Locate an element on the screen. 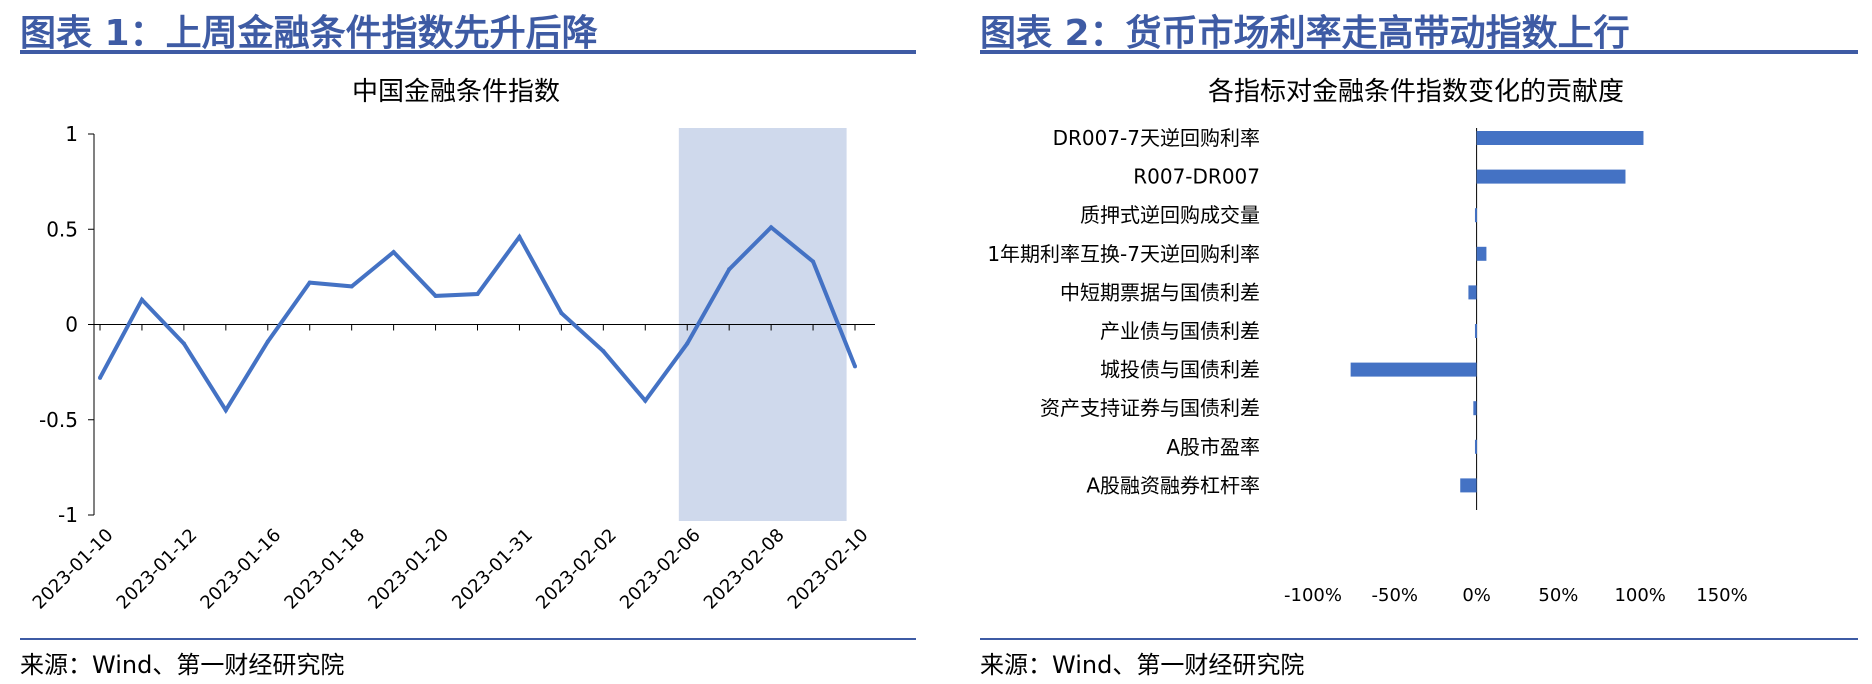 The image size is (1872, 684). category-label: 1年期利率互换-7天逆回购利率 is located at coordinates (1123, 254).